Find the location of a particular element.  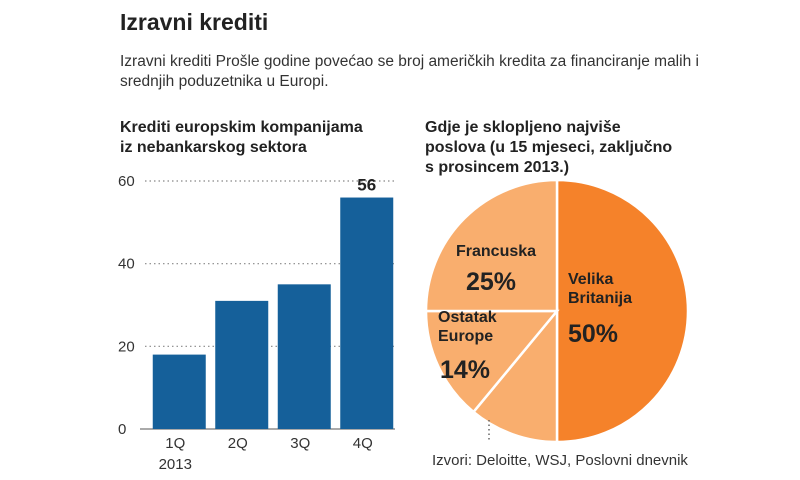

x-sublabel: 2013 is located at coordinates (175, 464).